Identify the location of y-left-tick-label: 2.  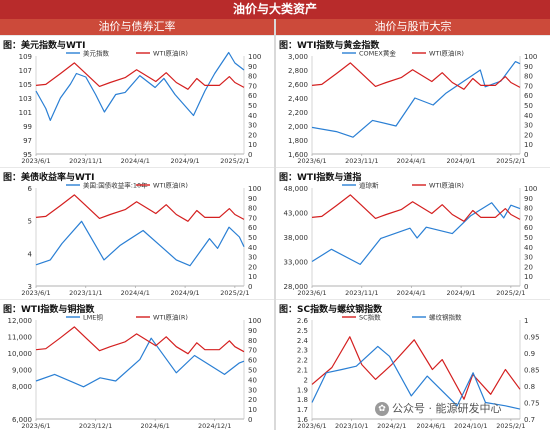
(306, 380).